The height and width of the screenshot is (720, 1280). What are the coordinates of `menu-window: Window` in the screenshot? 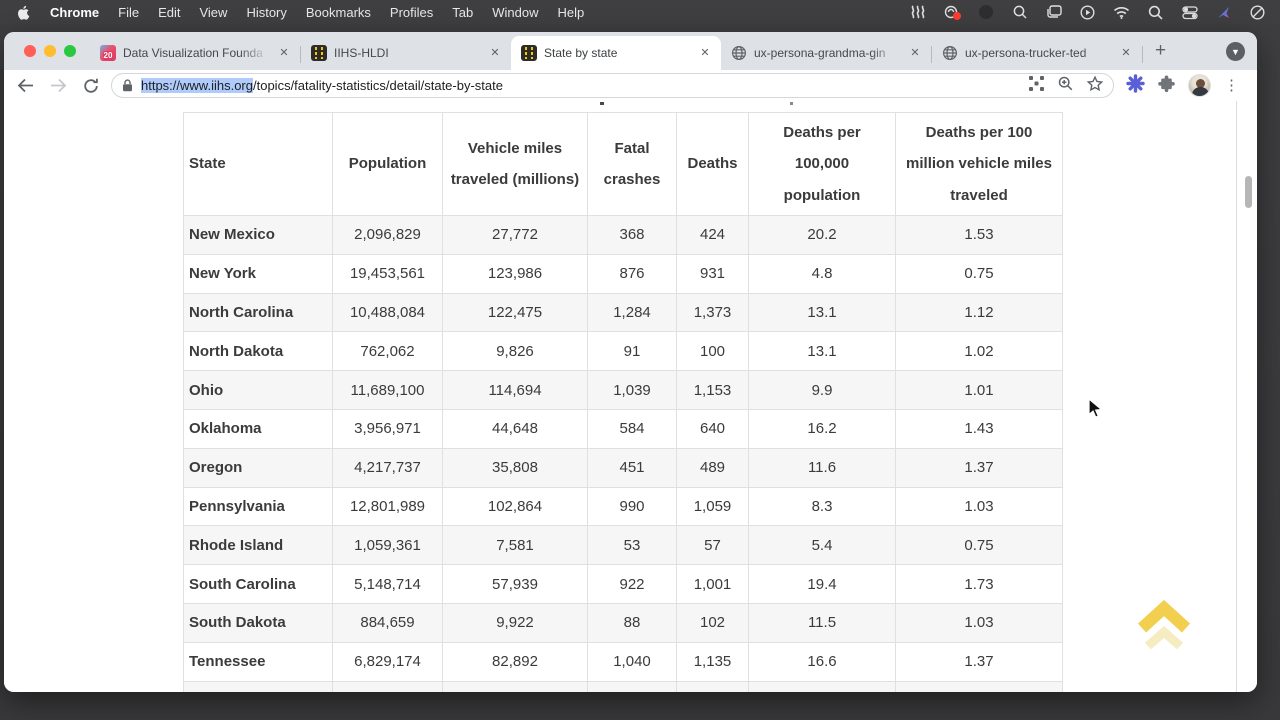 It's located at (515, 12).